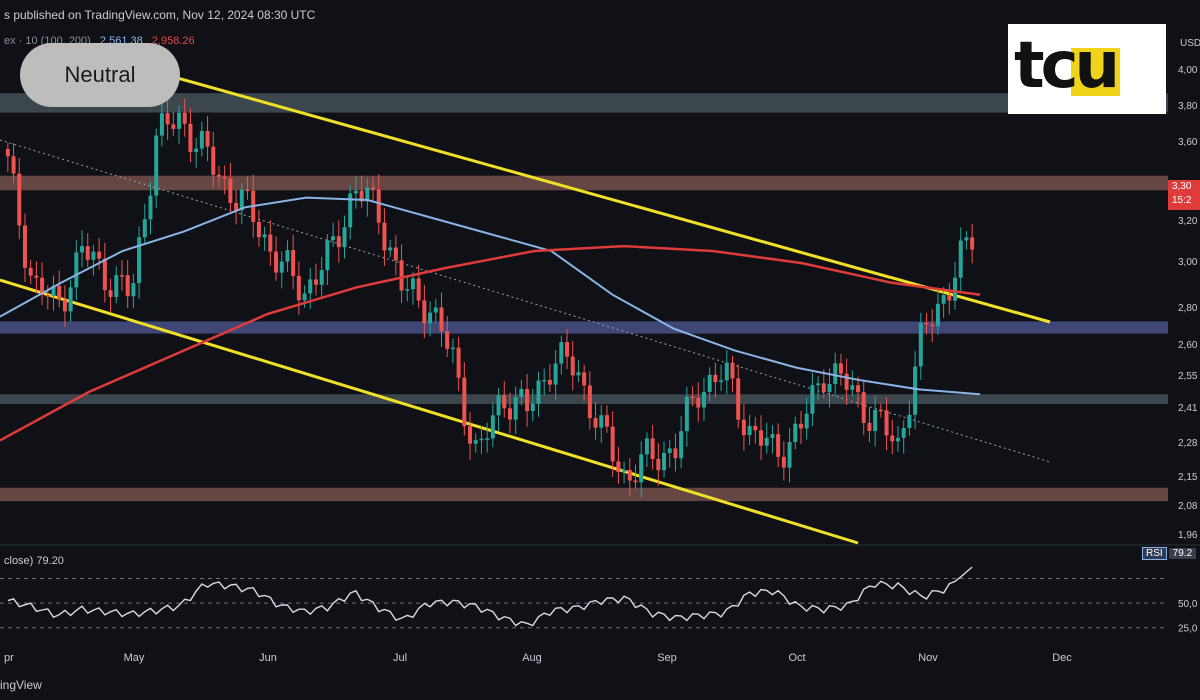 The image size is (1200, 700). What do you see at coordinates (173, 41) in the screenshot?
I see `ma2-value: 2,958.26` at bounding box center [173, 41].